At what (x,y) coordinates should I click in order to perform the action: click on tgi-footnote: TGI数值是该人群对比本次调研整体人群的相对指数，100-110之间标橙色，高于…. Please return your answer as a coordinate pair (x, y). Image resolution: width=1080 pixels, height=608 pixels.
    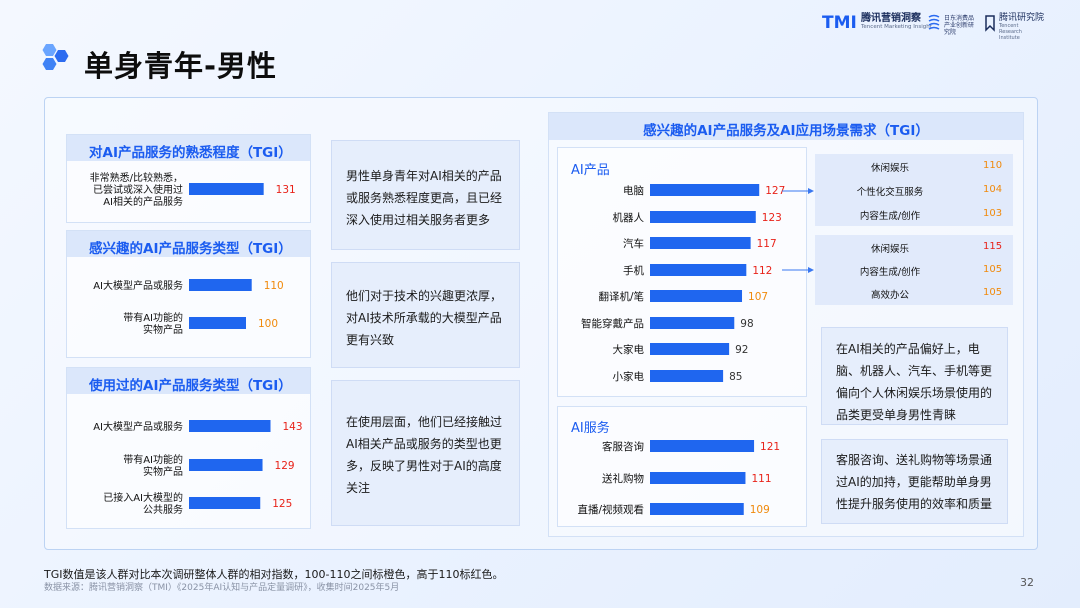
    Looking at the image, I should click on (274, 574).